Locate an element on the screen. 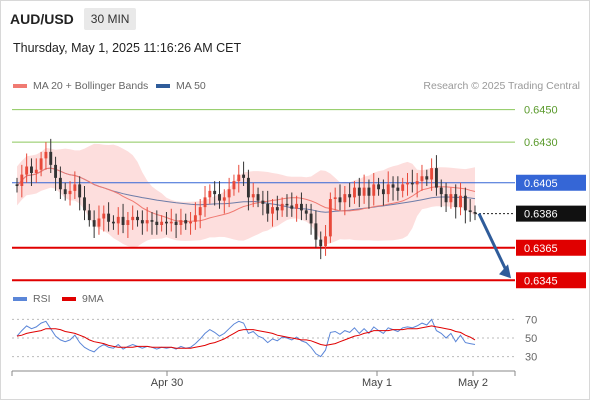  rsi-line is located at coordinates (246, 338).